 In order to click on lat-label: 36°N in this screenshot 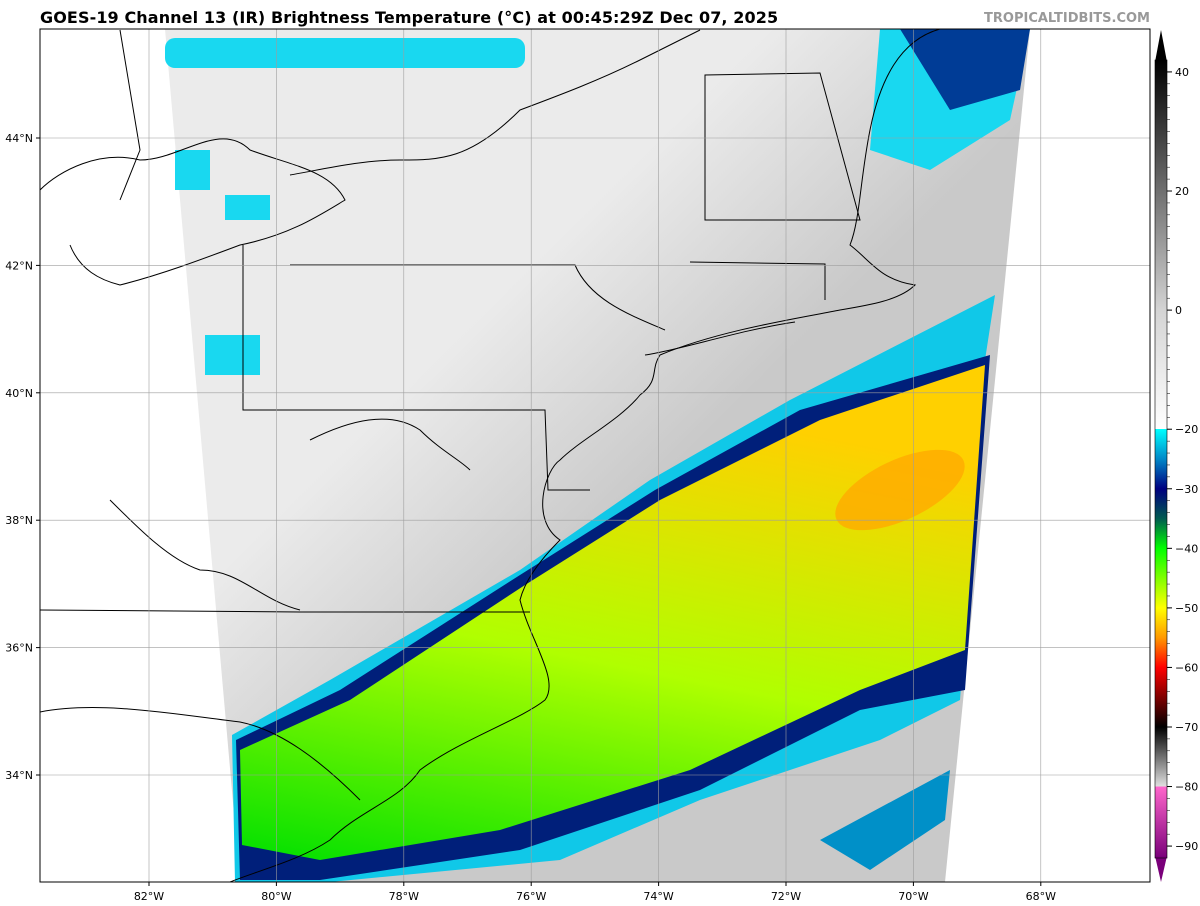, I will do `click(19, 648)`.